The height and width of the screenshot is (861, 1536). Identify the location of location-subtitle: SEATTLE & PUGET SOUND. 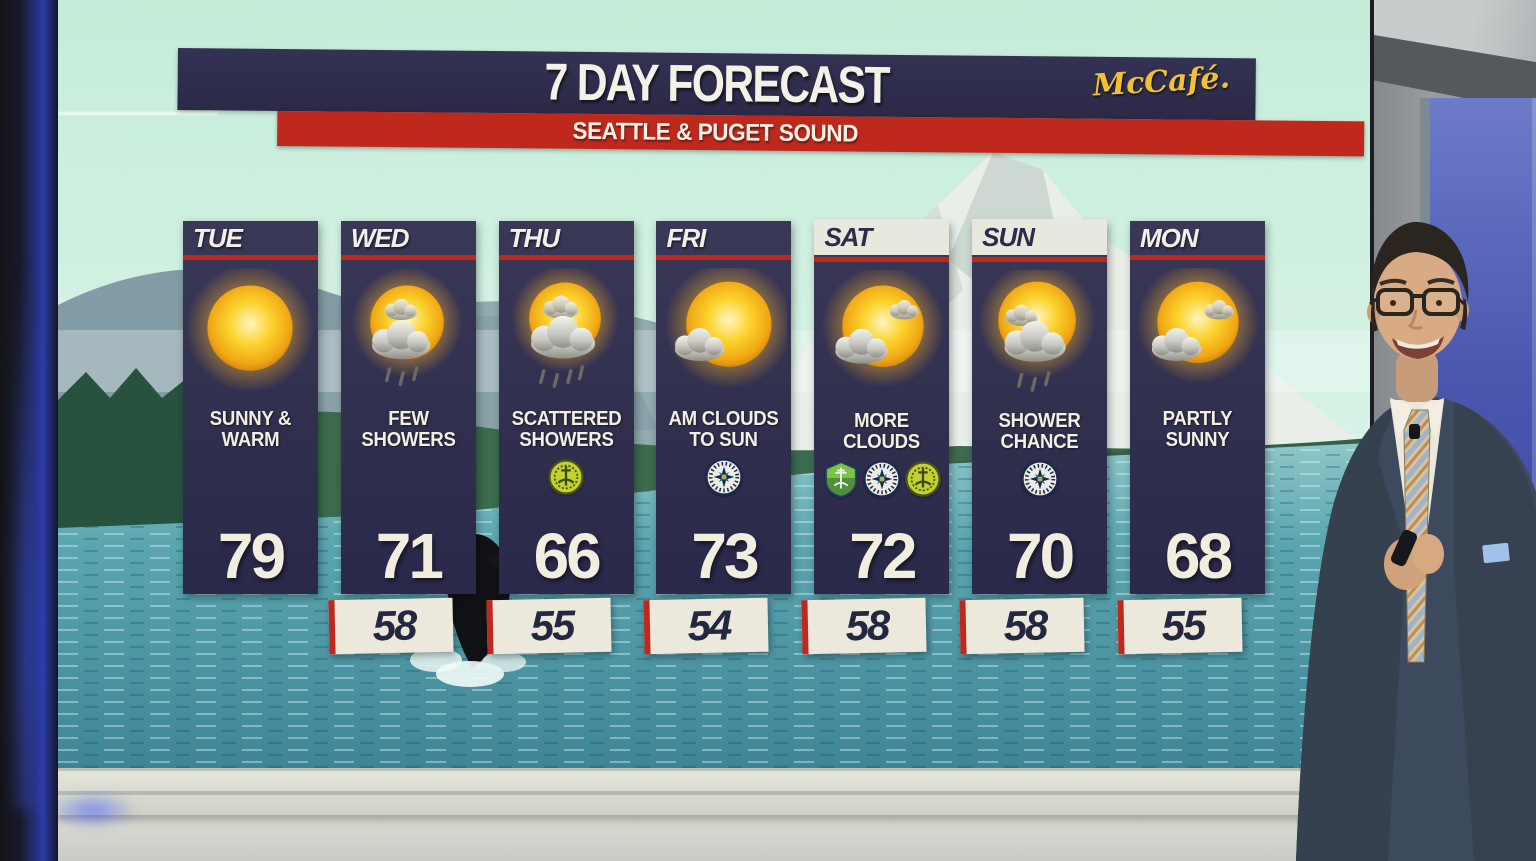
(715, 132).